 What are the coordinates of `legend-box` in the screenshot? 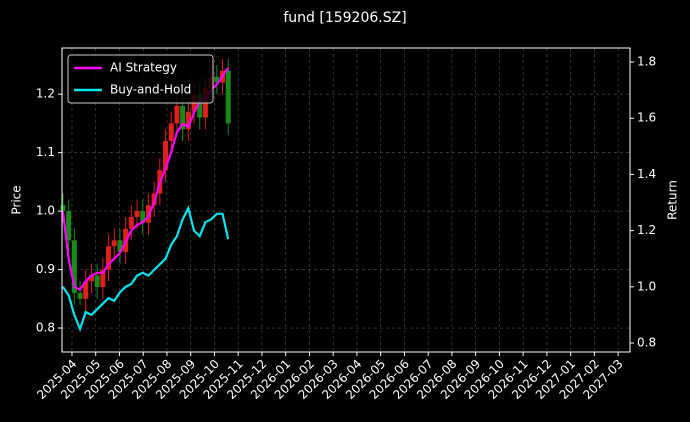 It's located at (140, 79).